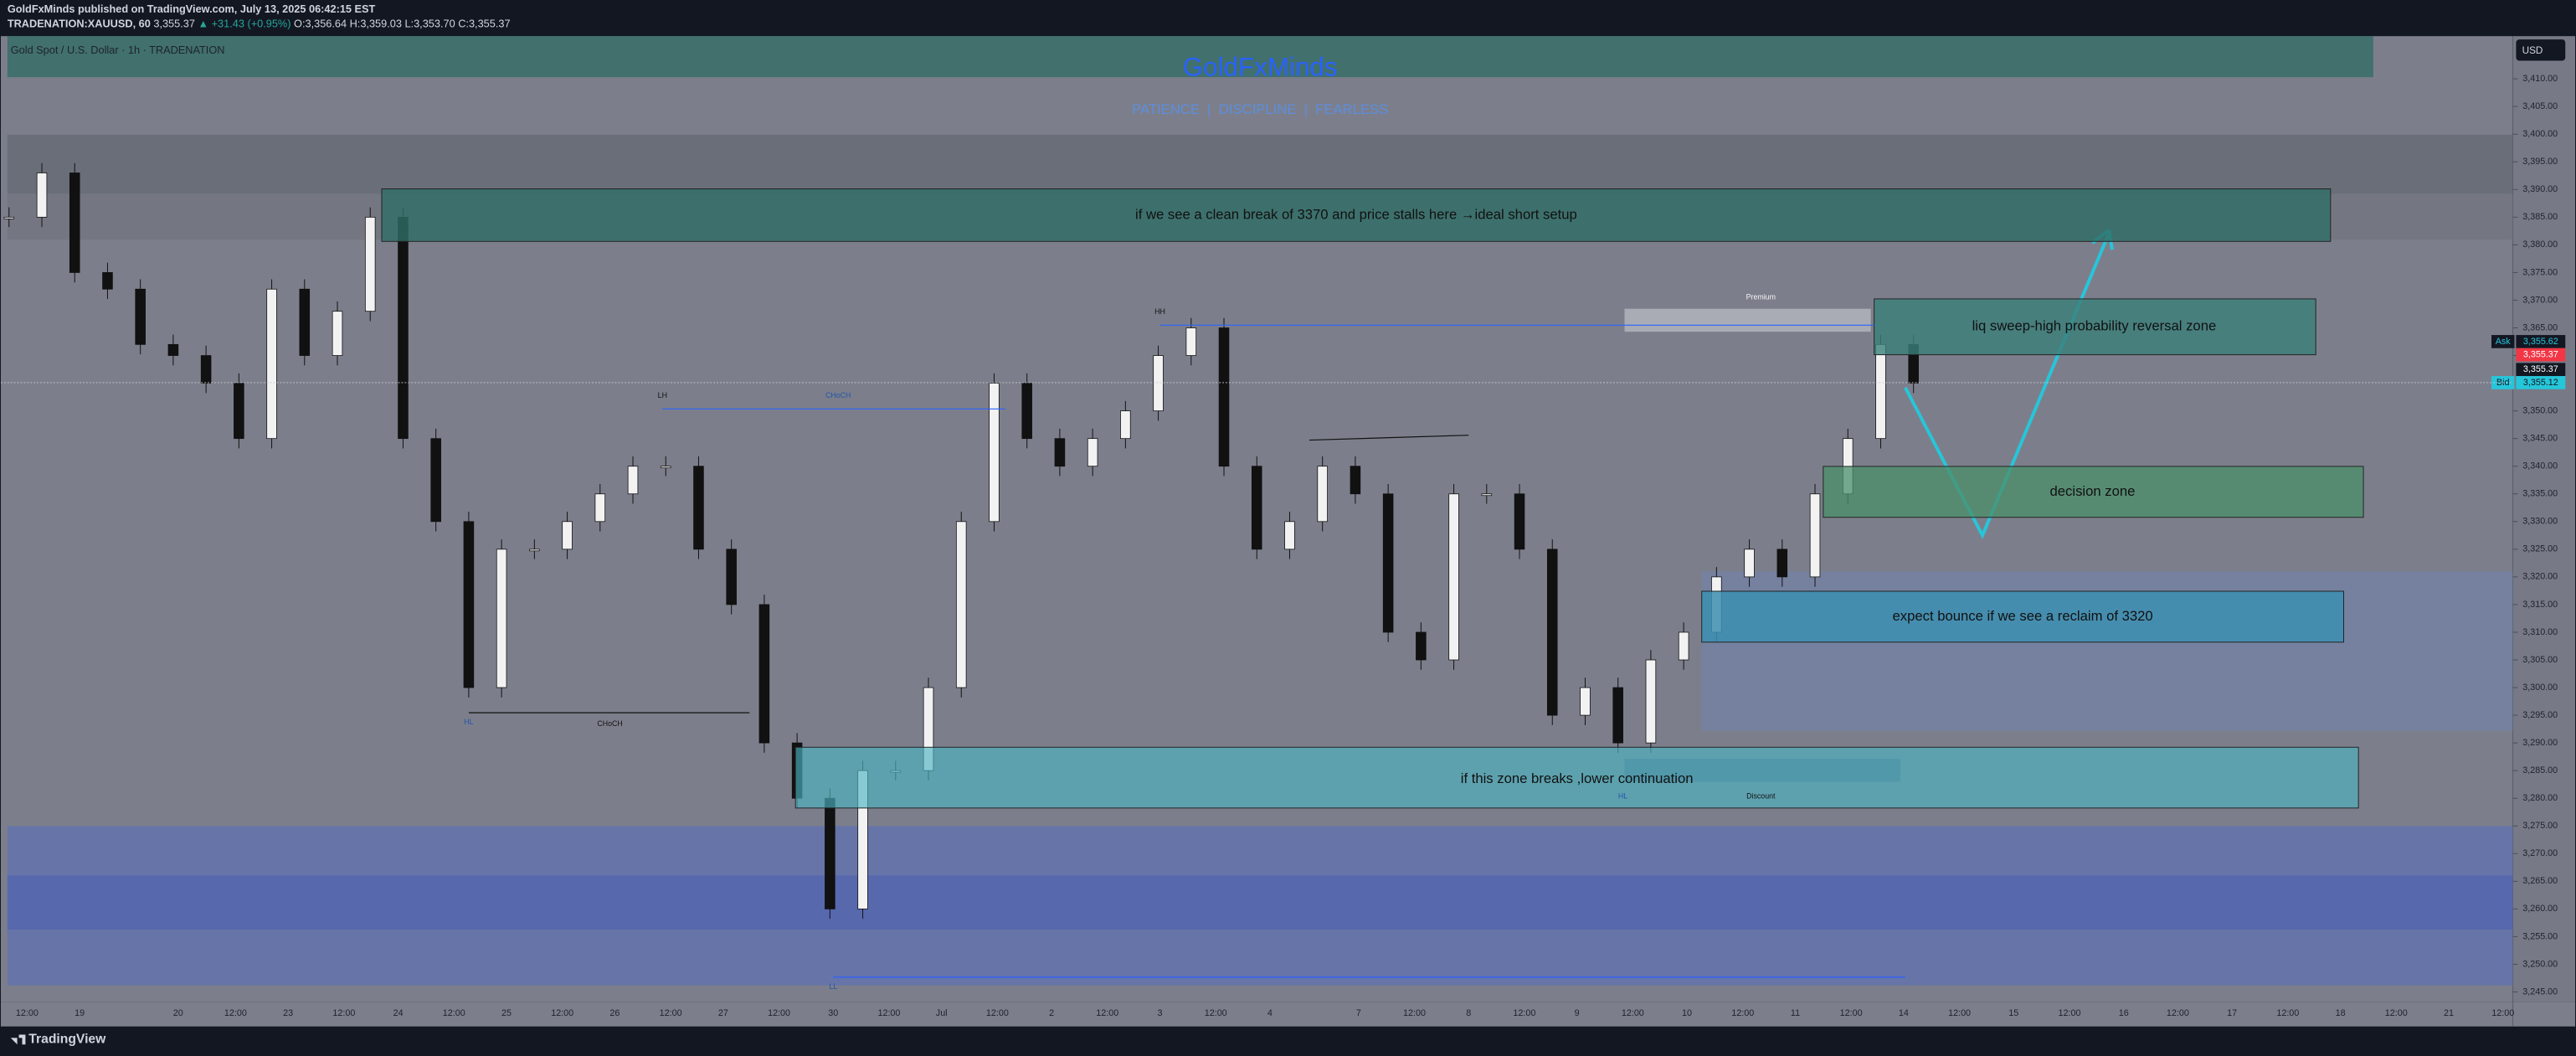 Image resolution: width=2576 pixels, height=1056 pixels. I want to click on time-label: 10, so click(1687, 1013).